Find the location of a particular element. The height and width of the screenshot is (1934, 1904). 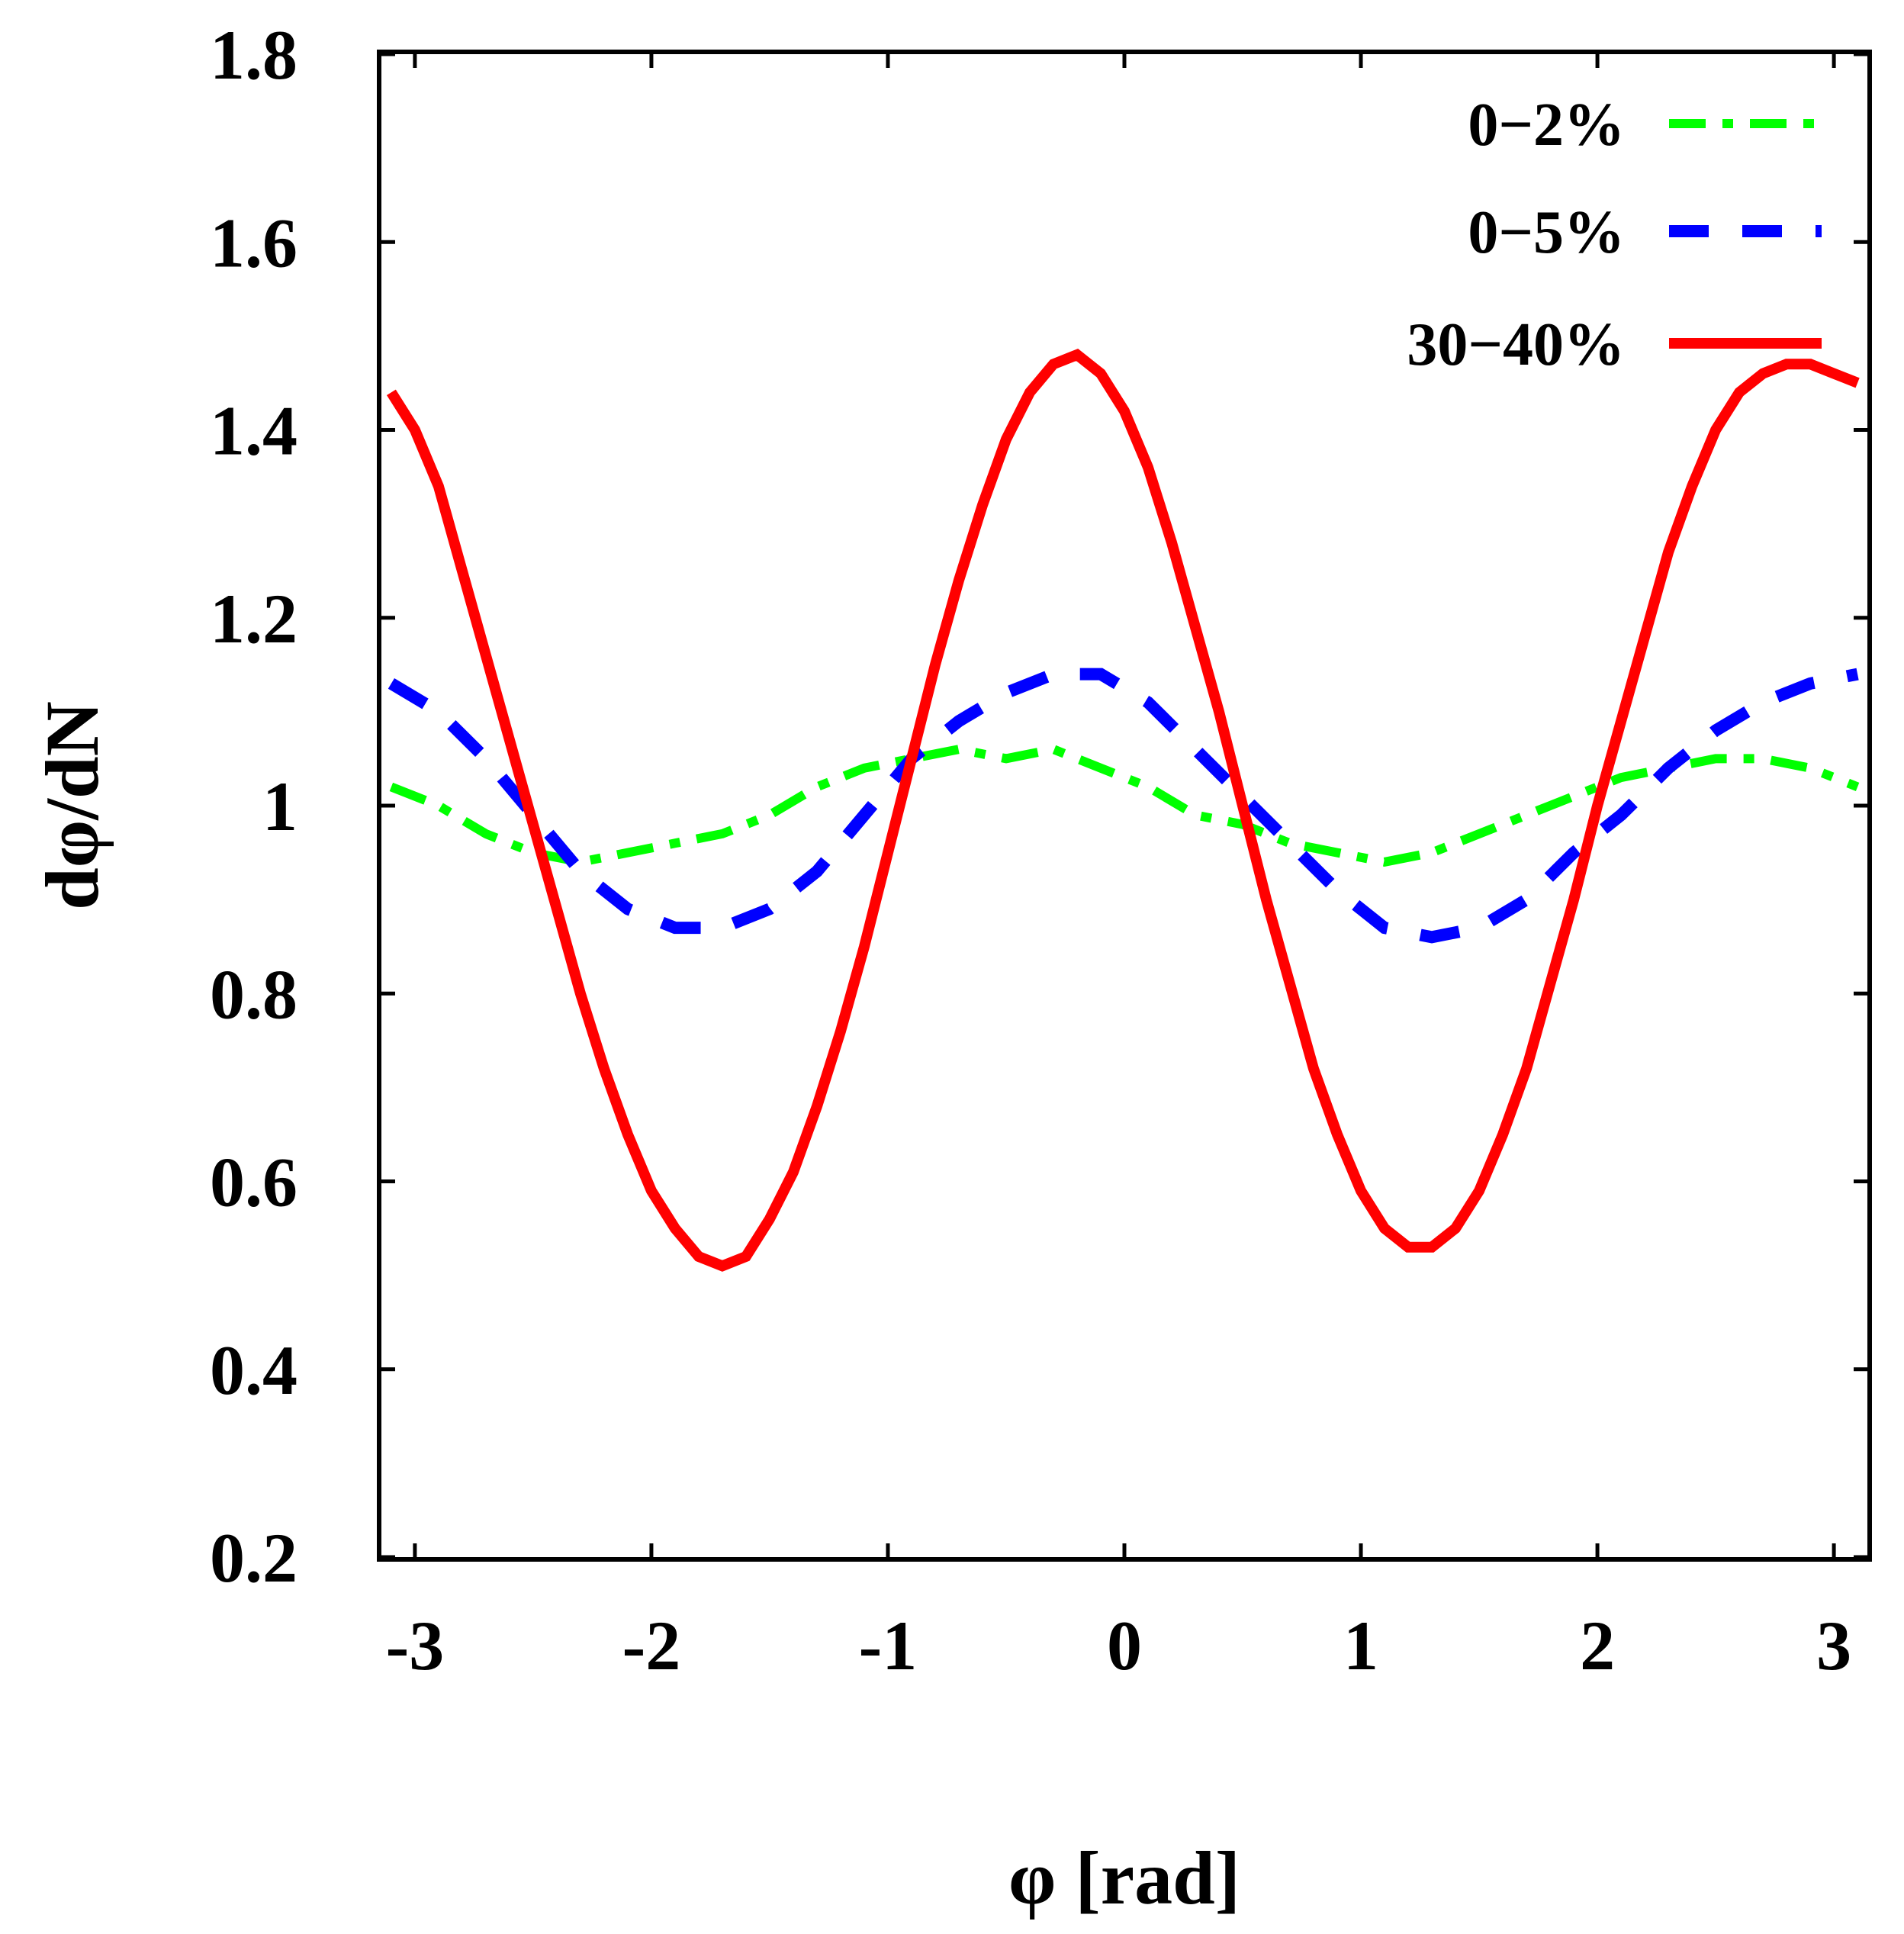

y-tick-label: 0.2 is located at coordinates (254, 1558).